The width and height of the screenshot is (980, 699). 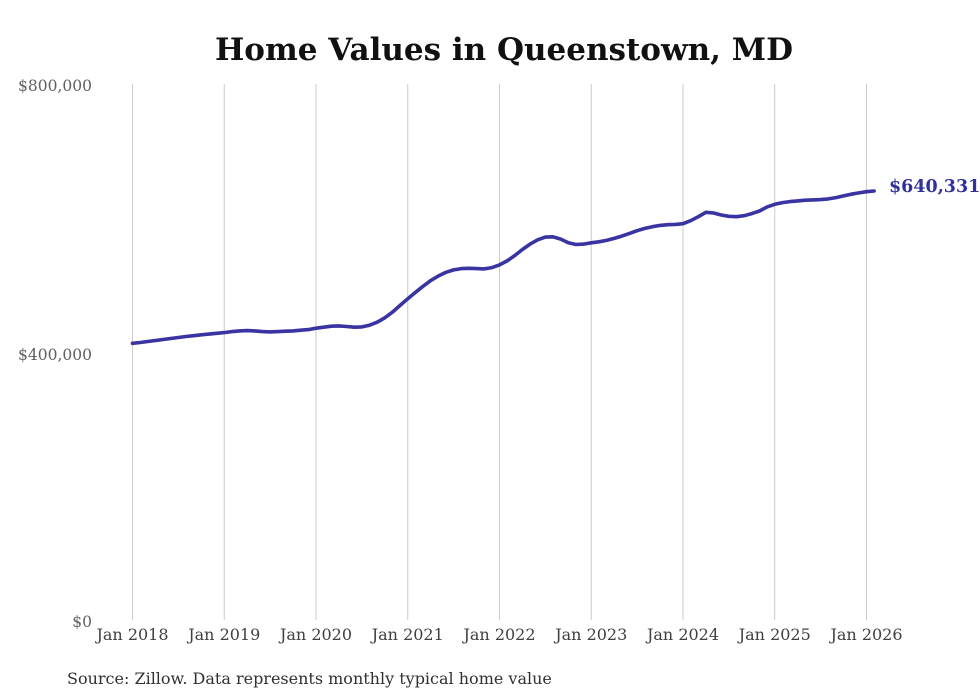 What do you see at coordinates (82, 622) in the screenshot?
I see `y-tick-label-0: $0` at bounding box center [82, 622].